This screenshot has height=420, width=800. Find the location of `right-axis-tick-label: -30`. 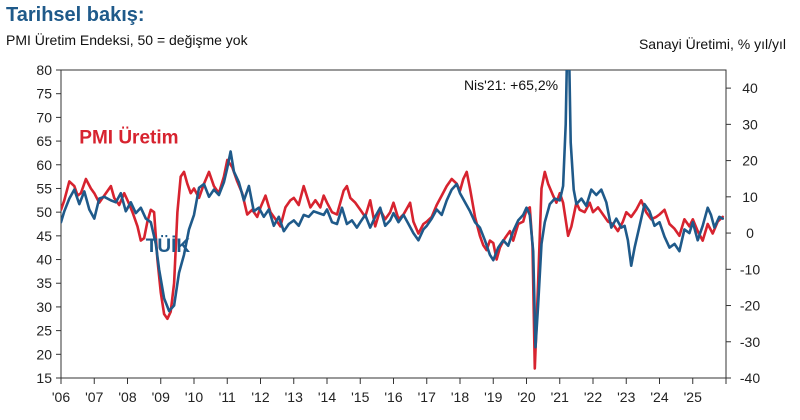

right-axis-tick-label: -30 is located at coordinates (750, 342).